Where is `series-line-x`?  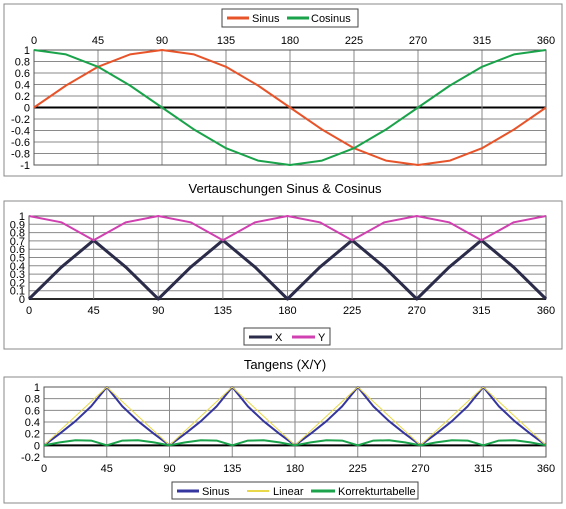 series-line-x is located at coordinates (287, 269).